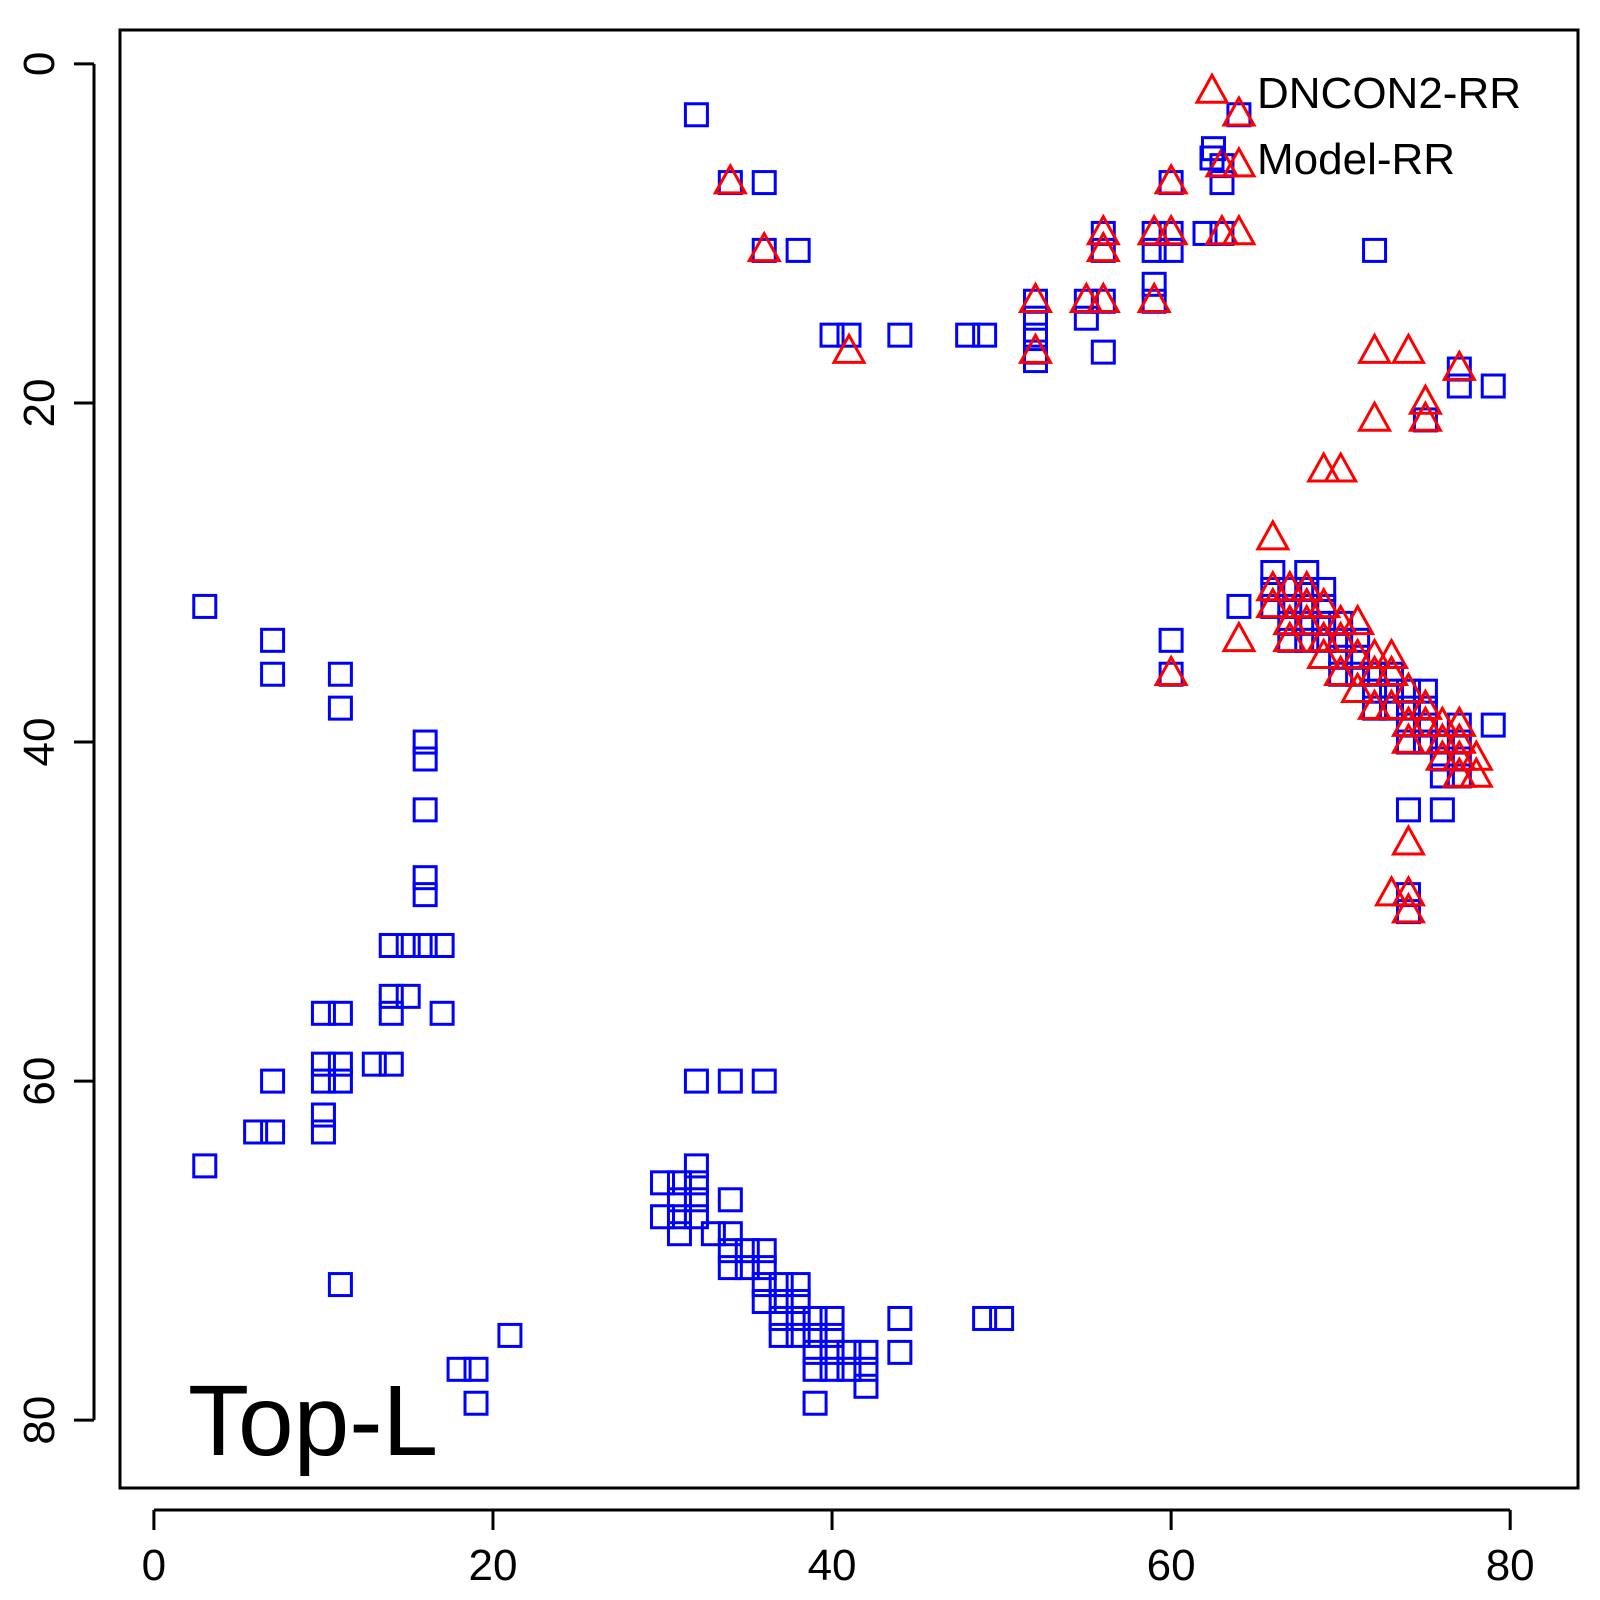  Describe the element at coordinates (154, 1565) in the screenshot. I see `x-tick-label: 0` at that location.